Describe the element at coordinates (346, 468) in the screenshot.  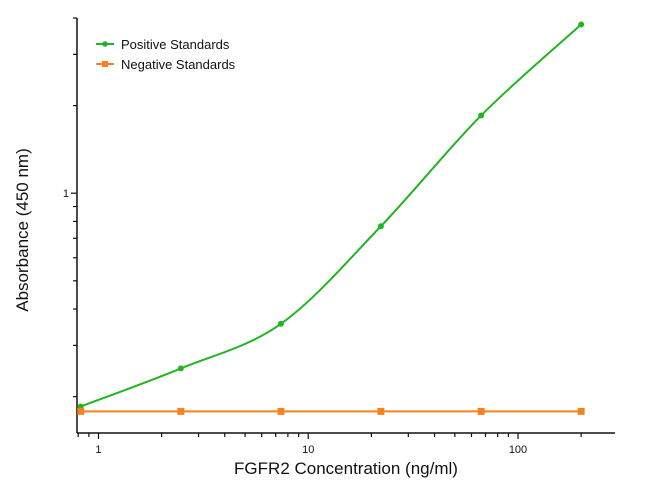
I see `x-axis-label: FGFR2 Concentration (ng/ml)` at that location.